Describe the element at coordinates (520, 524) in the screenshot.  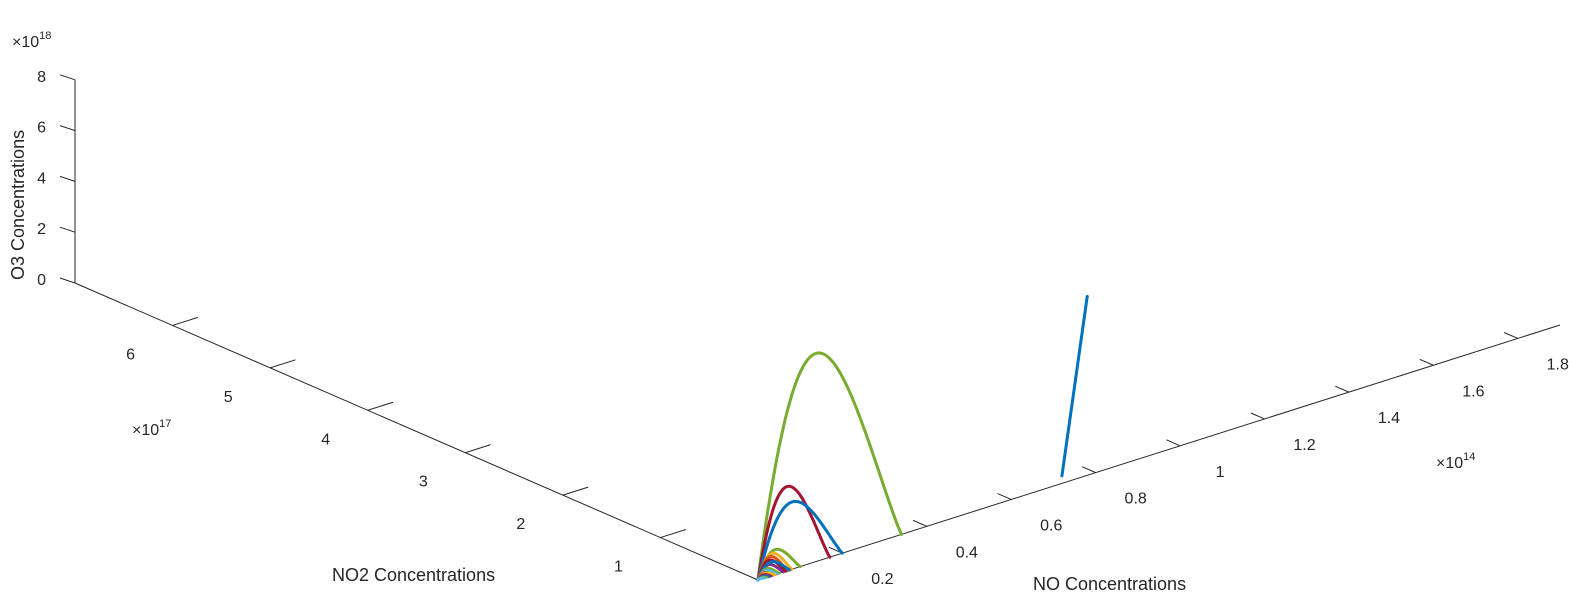
I see `y-tick-label: 2` at that location.